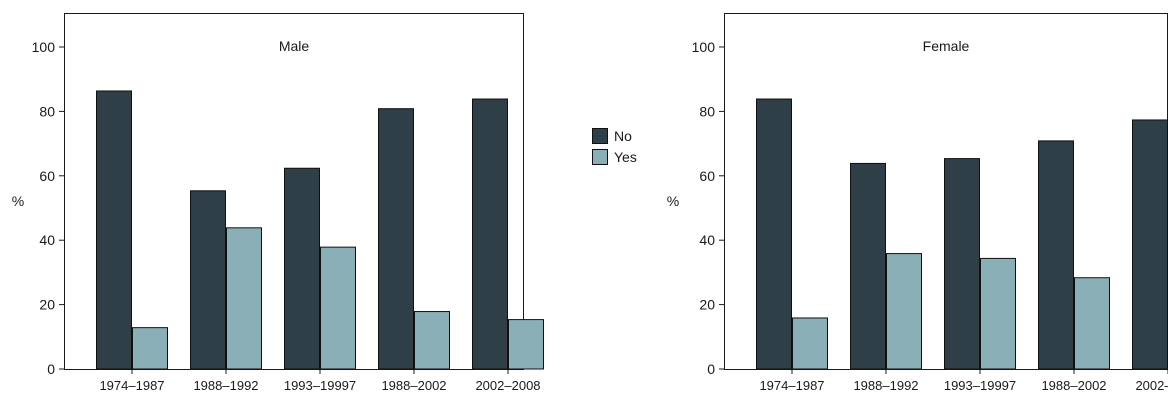 The image size is (1168, 394). What do you see at coordinates (600, 157) in the screenshot?
I see `legend-swatch-yes` at bounding box center [600, 157].